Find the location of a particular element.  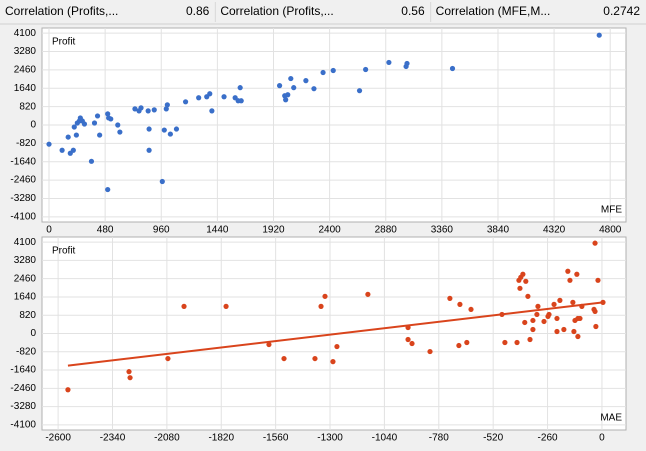

y-tick-label: -1640 is located at coordinates (23, 161).